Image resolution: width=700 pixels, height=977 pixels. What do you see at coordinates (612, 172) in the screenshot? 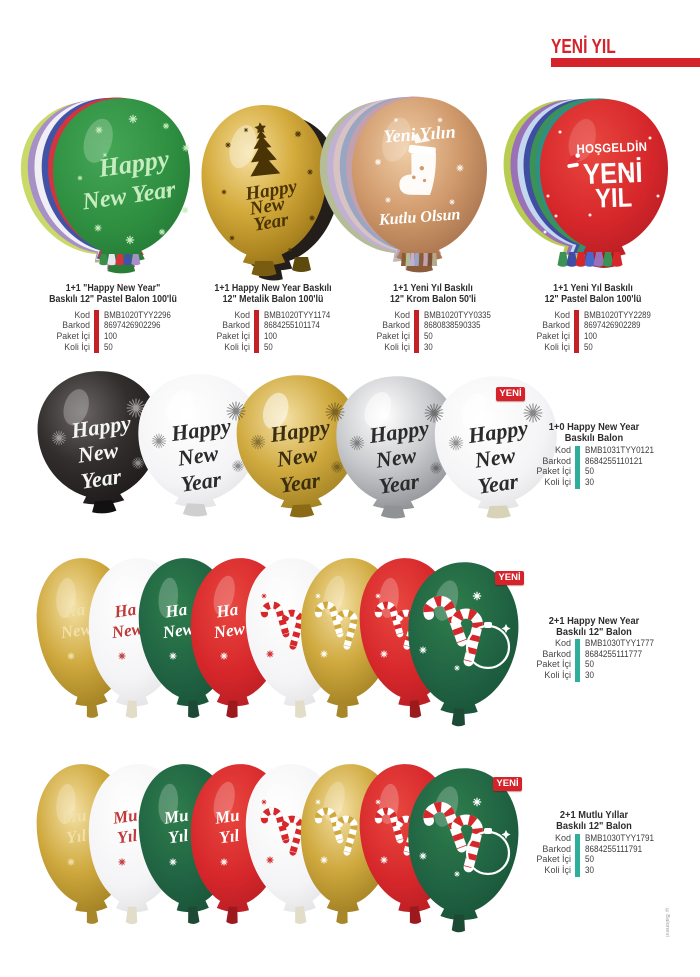
I see `svg-text: YENİ` at bounding box center [612, 172].